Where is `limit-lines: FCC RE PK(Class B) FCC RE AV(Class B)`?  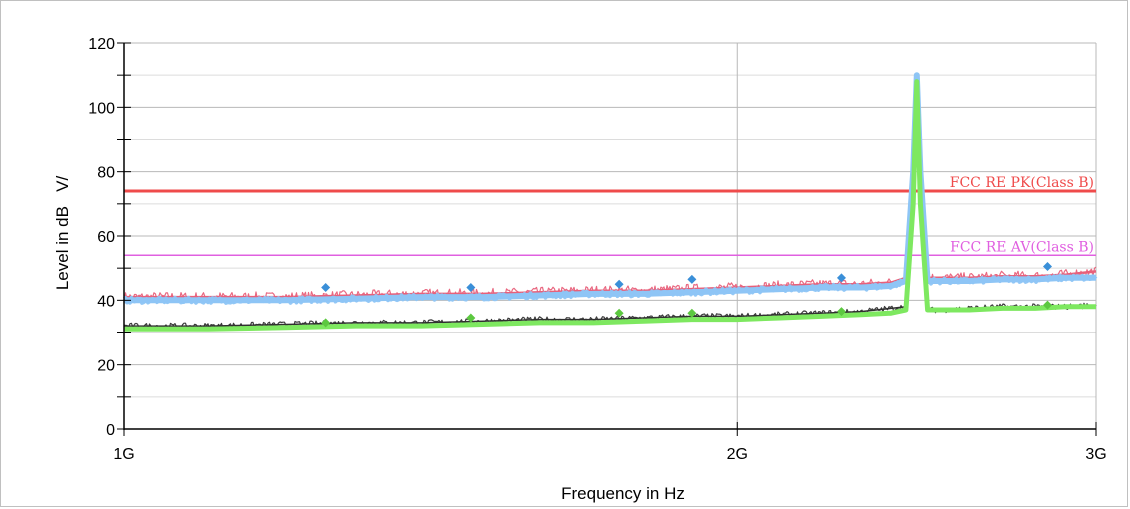
limit-lines: FCC RE PK(Class B) FCC RE AV(Class B) is located at coordinates (610, 216).